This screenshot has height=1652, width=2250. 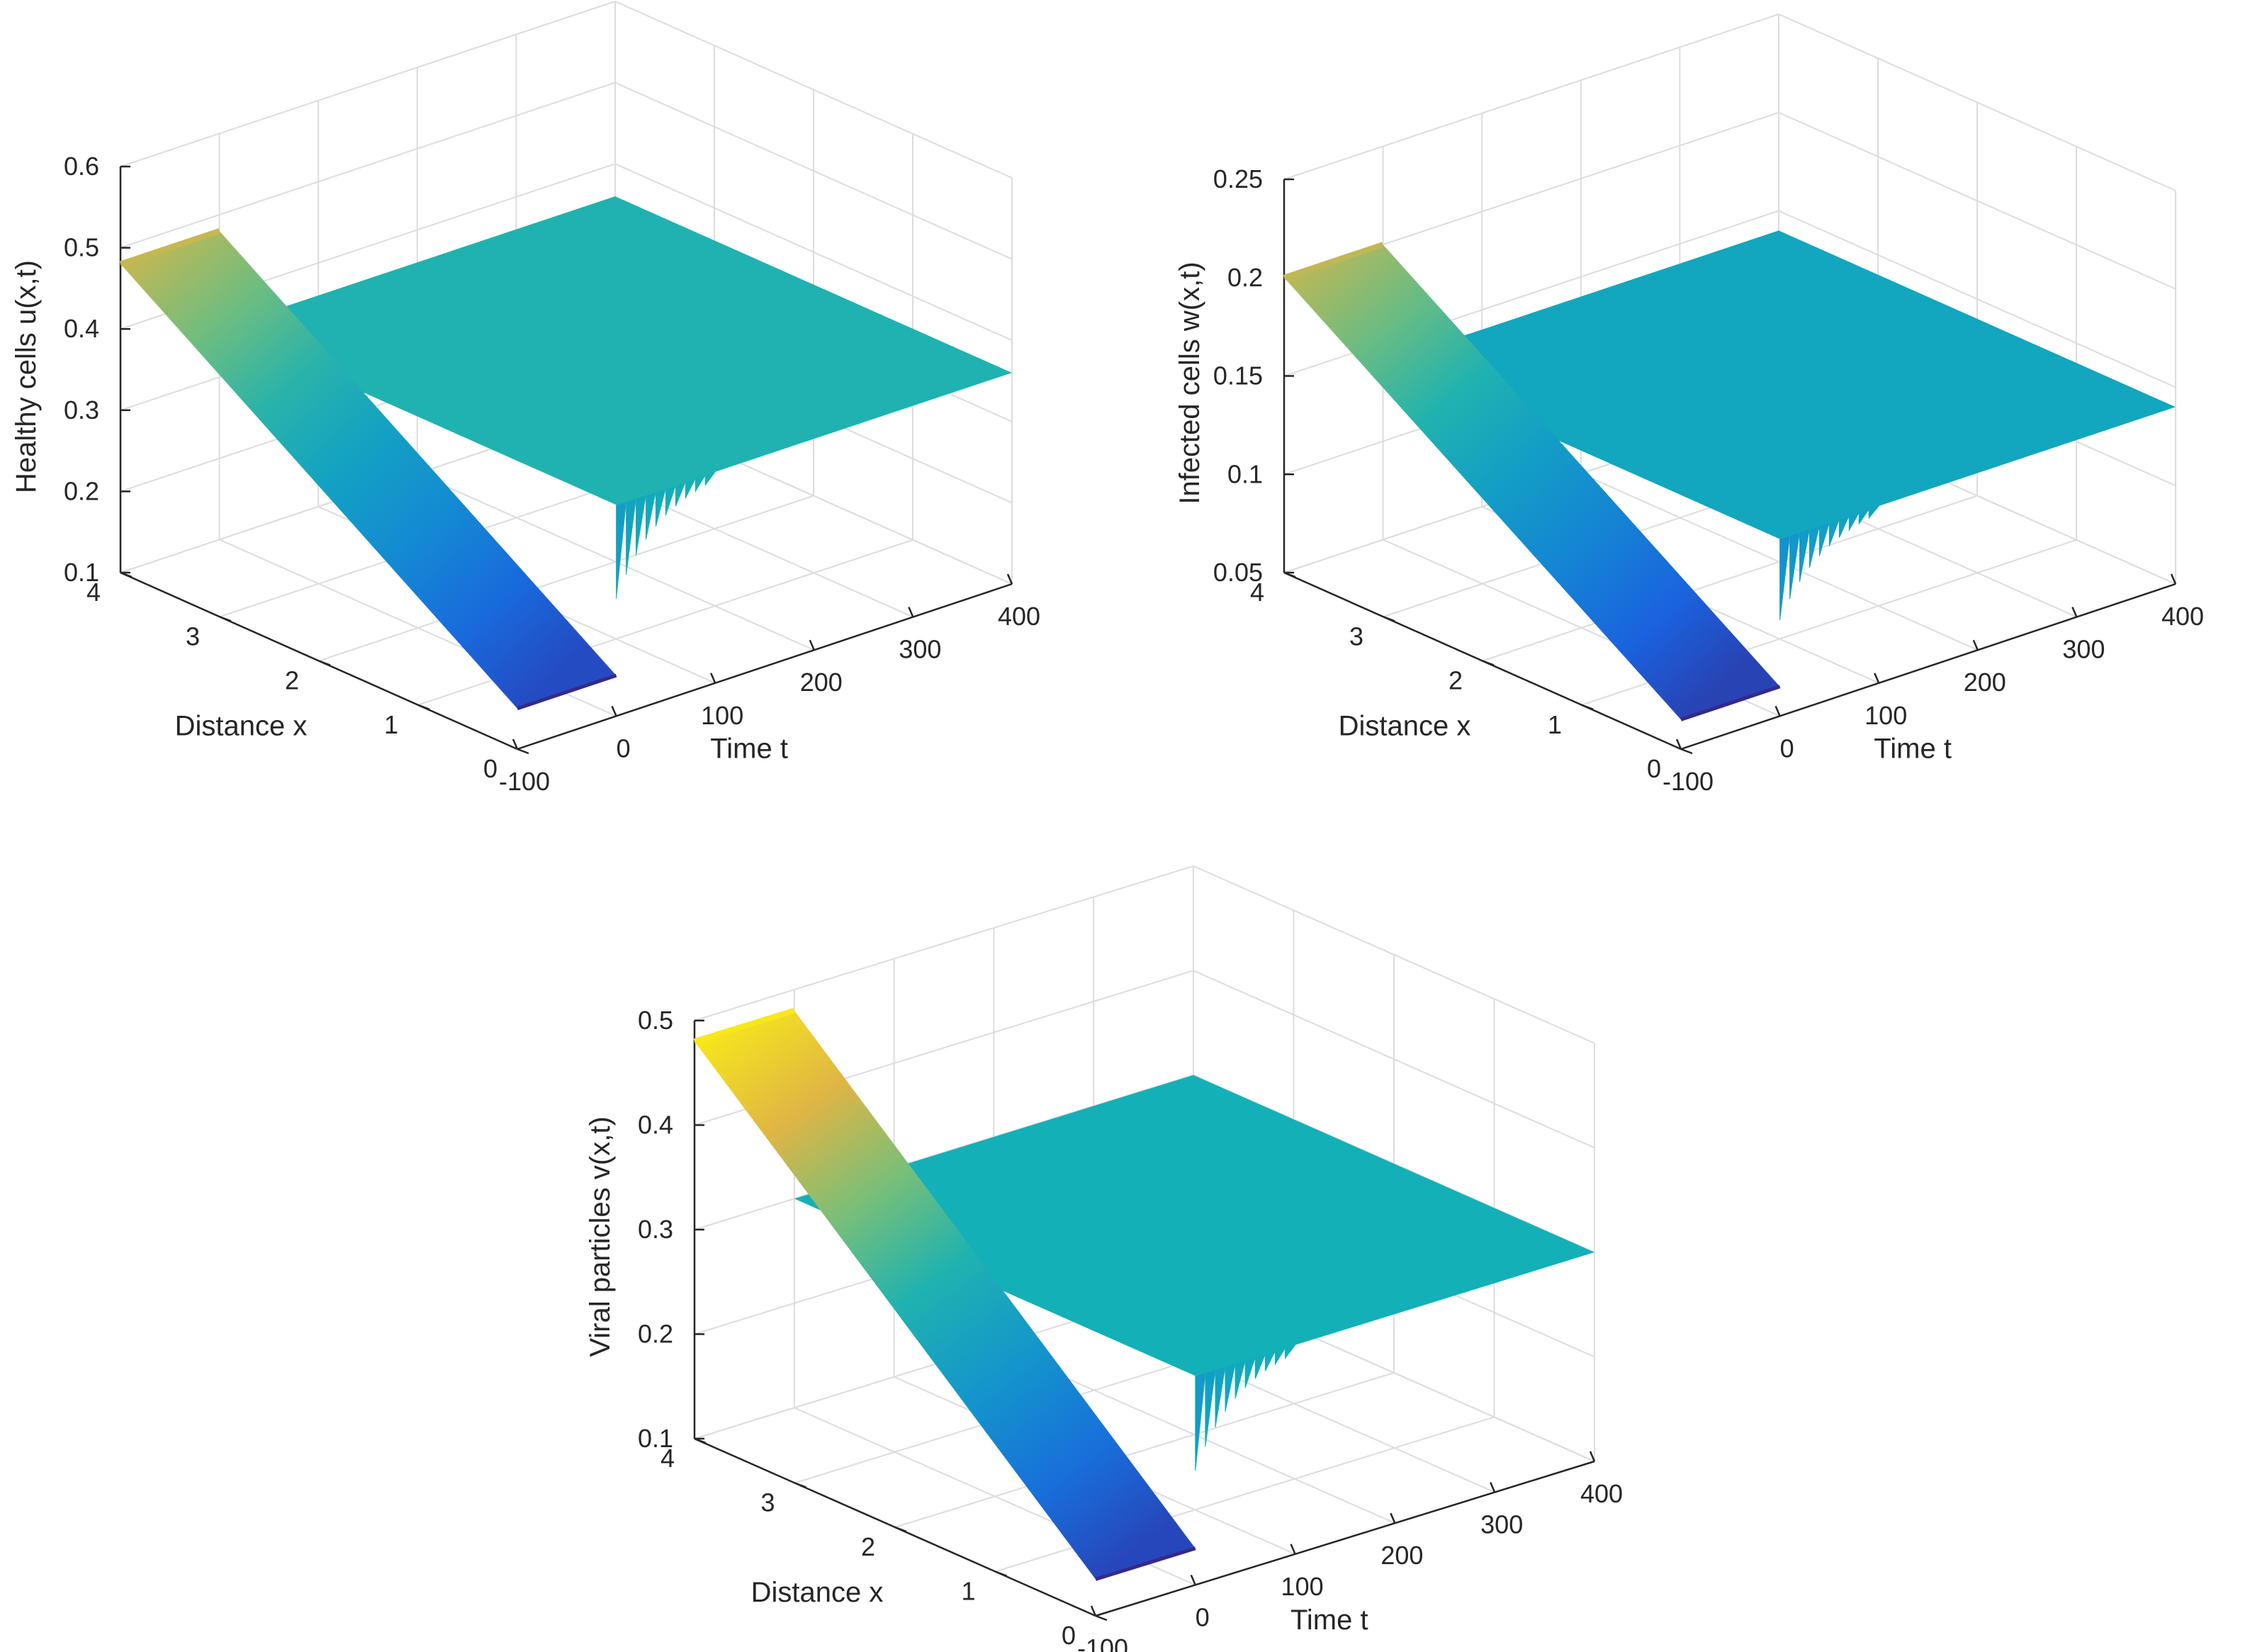 I want to click on x-tick-labels: 0 1 2 3 4, so click(x=1455, y=680).